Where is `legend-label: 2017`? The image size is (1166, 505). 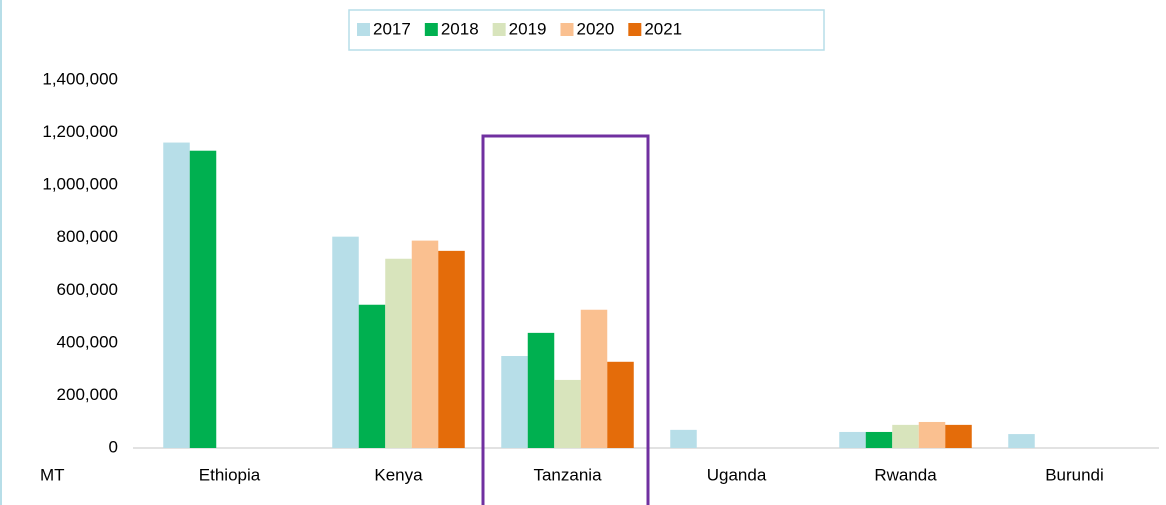 legend-label: 2017 is located at coordinates (392, 28).